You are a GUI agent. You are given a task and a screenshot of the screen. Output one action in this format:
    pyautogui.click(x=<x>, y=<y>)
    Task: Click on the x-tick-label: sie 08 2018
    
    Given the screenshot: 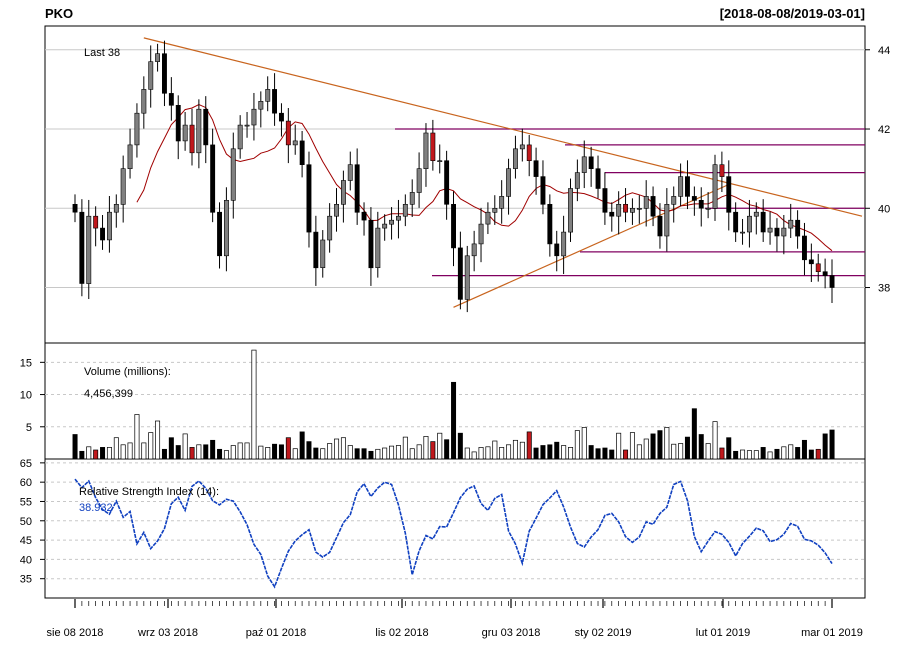 What is the action you would take?
    pyautogui.click(x=75, y=633)
    